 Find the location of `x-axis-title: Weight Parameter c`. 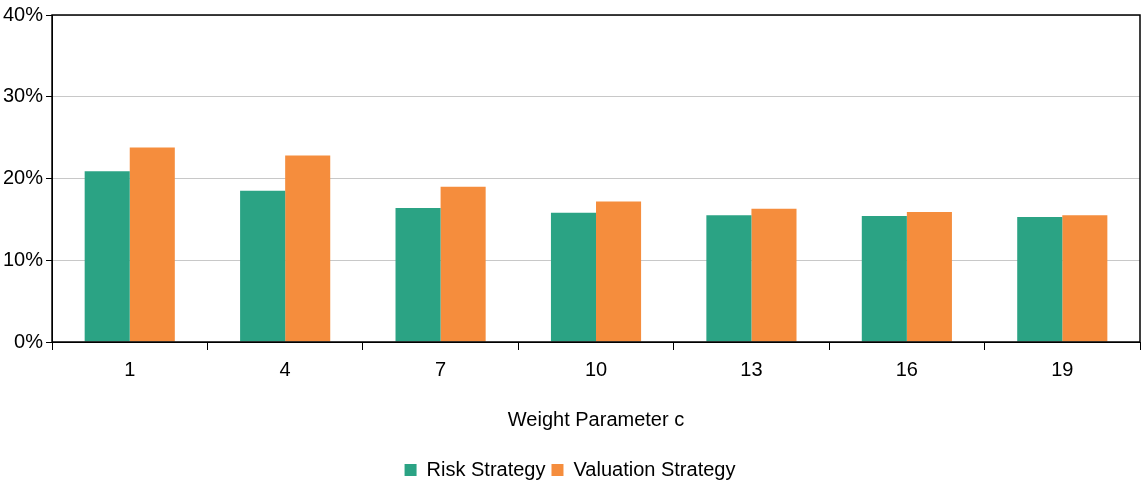

x-axis-title: Weight Parameter c is located at coordinates (596, 418).